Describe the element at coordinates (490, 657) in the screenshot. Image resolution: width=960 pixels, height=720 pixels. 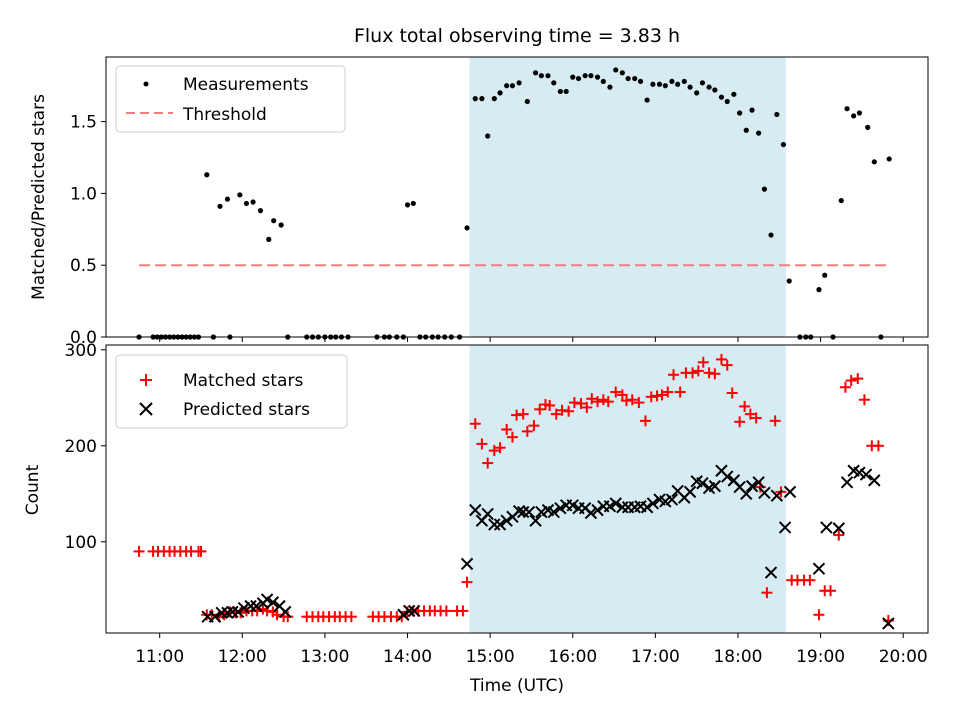
I see `xtick-label: 15:00` at that location.